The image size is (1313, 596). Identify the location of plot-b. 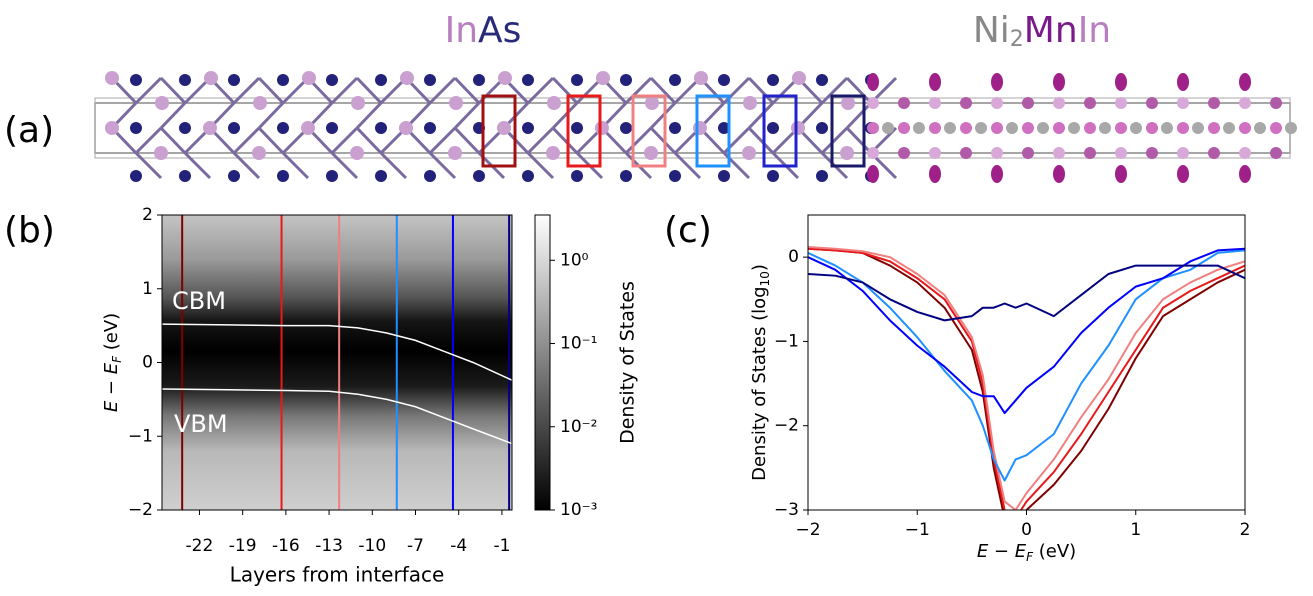
(337, 362).